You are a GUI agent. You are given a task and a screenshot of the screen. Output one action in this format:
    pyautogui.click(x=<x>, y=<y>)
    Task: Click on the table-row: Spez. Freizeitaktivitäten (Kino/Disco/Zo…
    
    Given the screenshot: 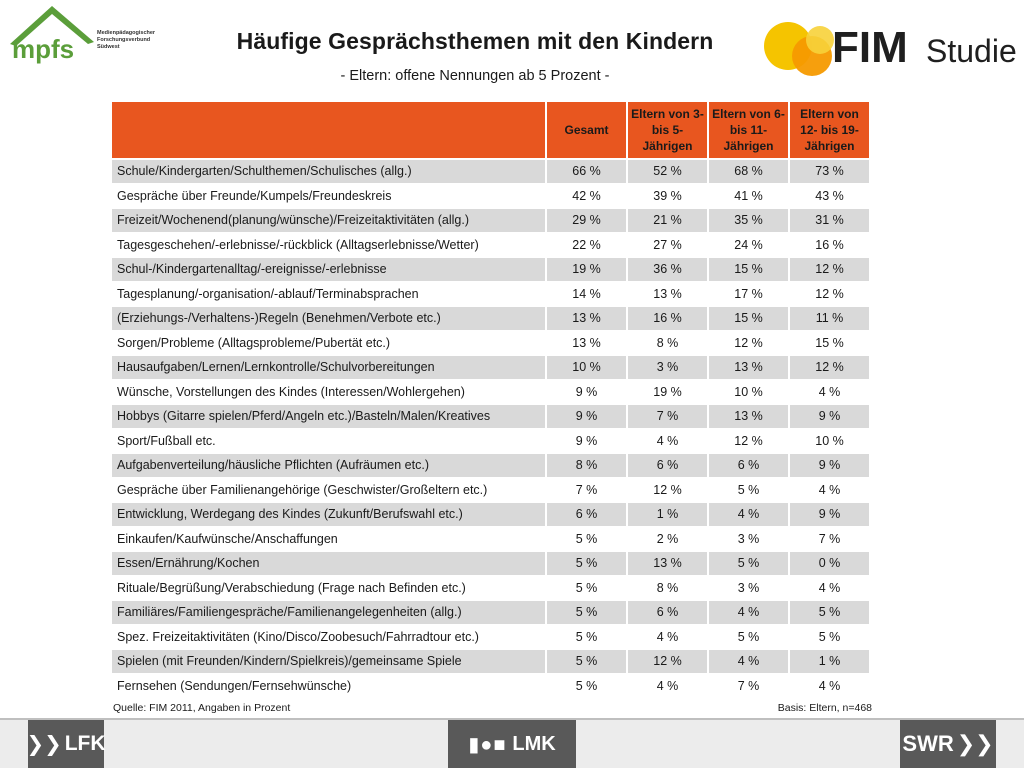 What is the action you would take?
    pyautogui.click(x=490, y=636)
    